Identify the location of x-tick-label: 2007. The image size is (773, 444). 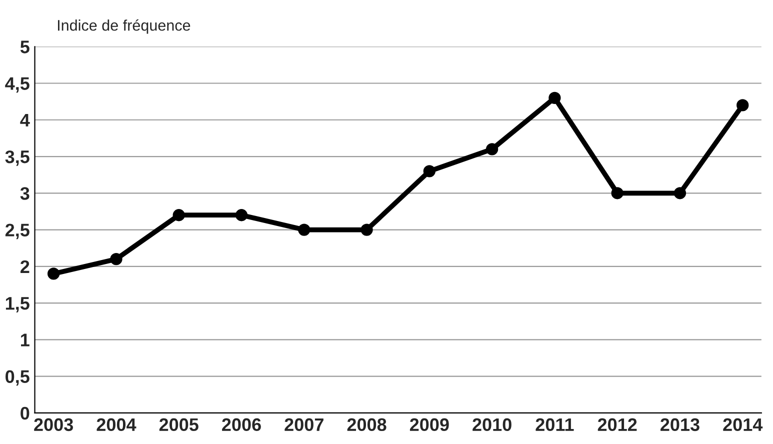
(304, 425).